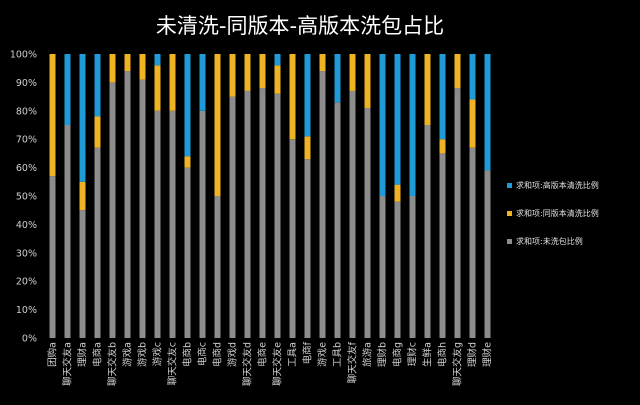 The width and height of the screenshot is (640, 405). What do you see at coordinates (353, 362) in the screenshot?
I see `x-tick-label: 聊天交友f` at bounding box center [353, 362].